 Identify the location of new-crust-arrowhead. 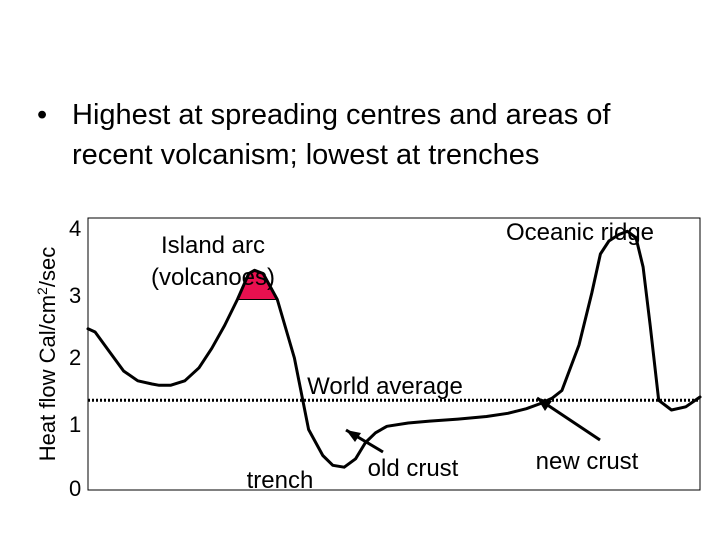
(544, 404).